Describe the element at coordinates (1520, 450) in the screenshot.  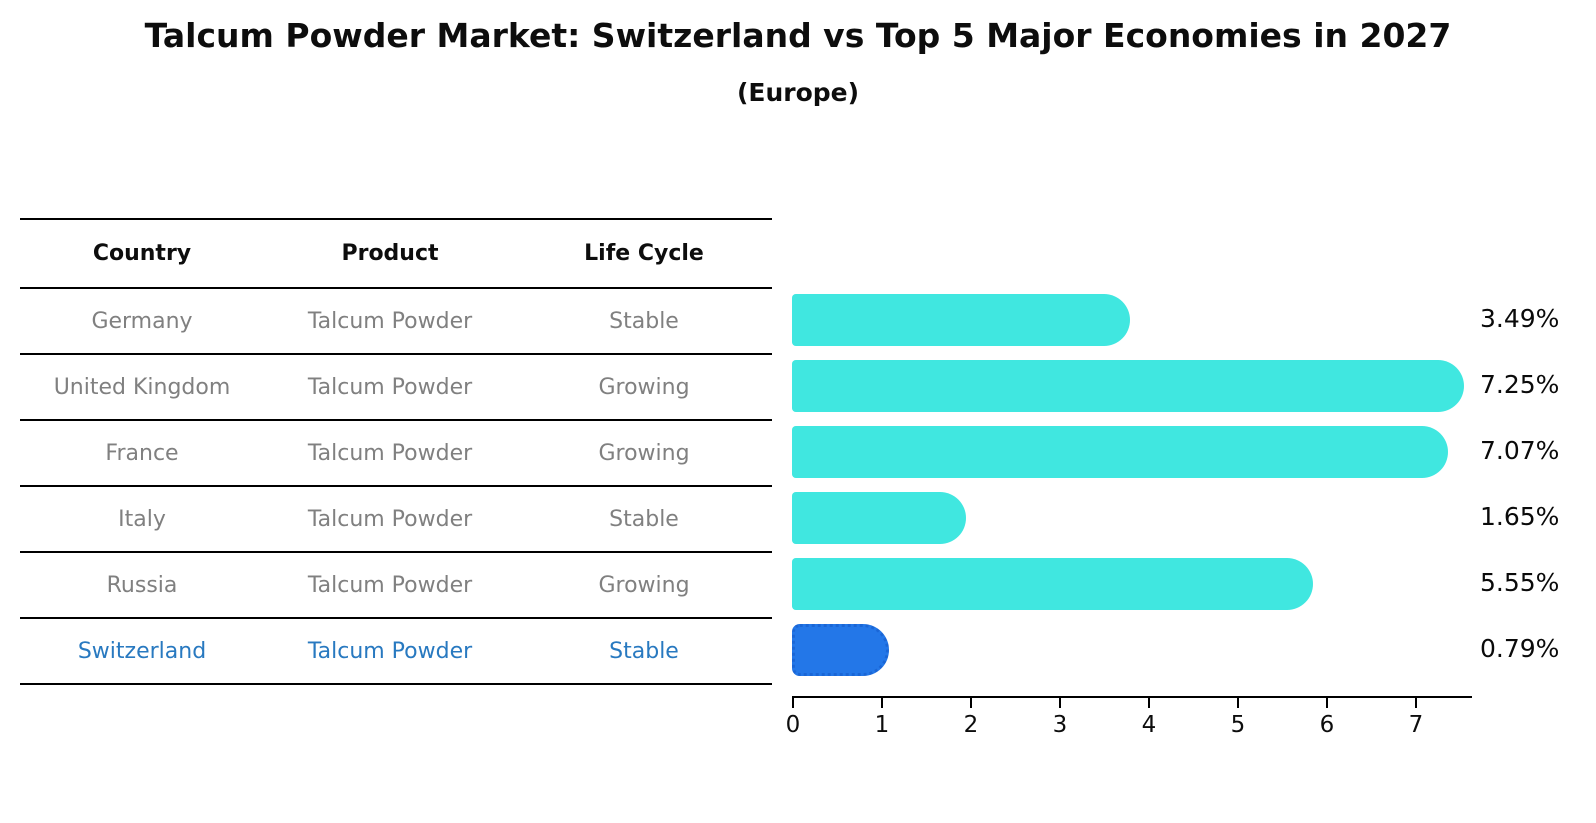
I see `value-label-france: 7.07%` at that location.